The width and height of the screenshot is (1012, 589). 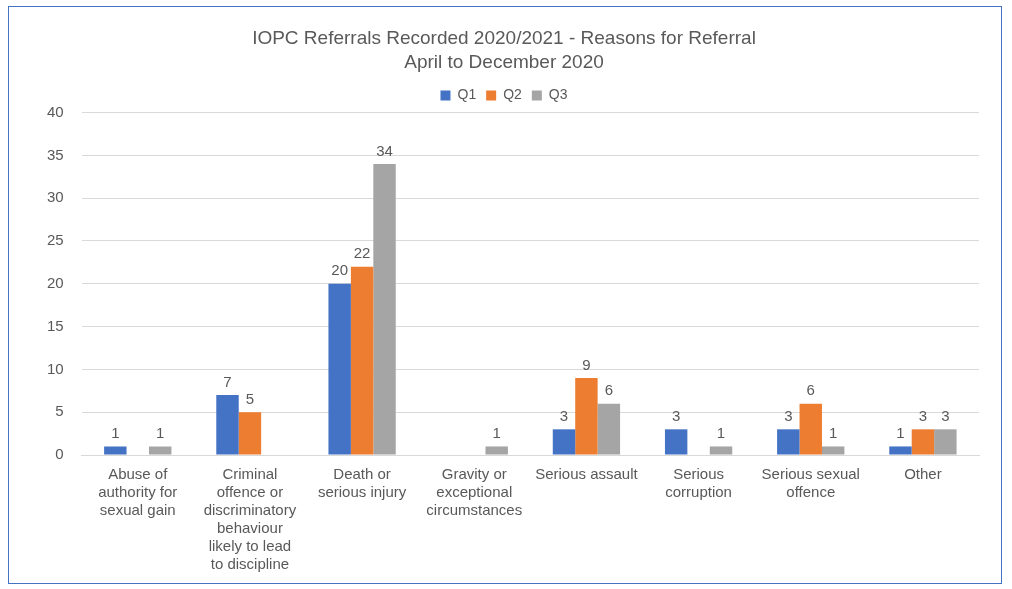 What do you see at coordinates (59, 411) in the screenshot?
I see `y-tick-label: 5` at bounding box center [59, 411].